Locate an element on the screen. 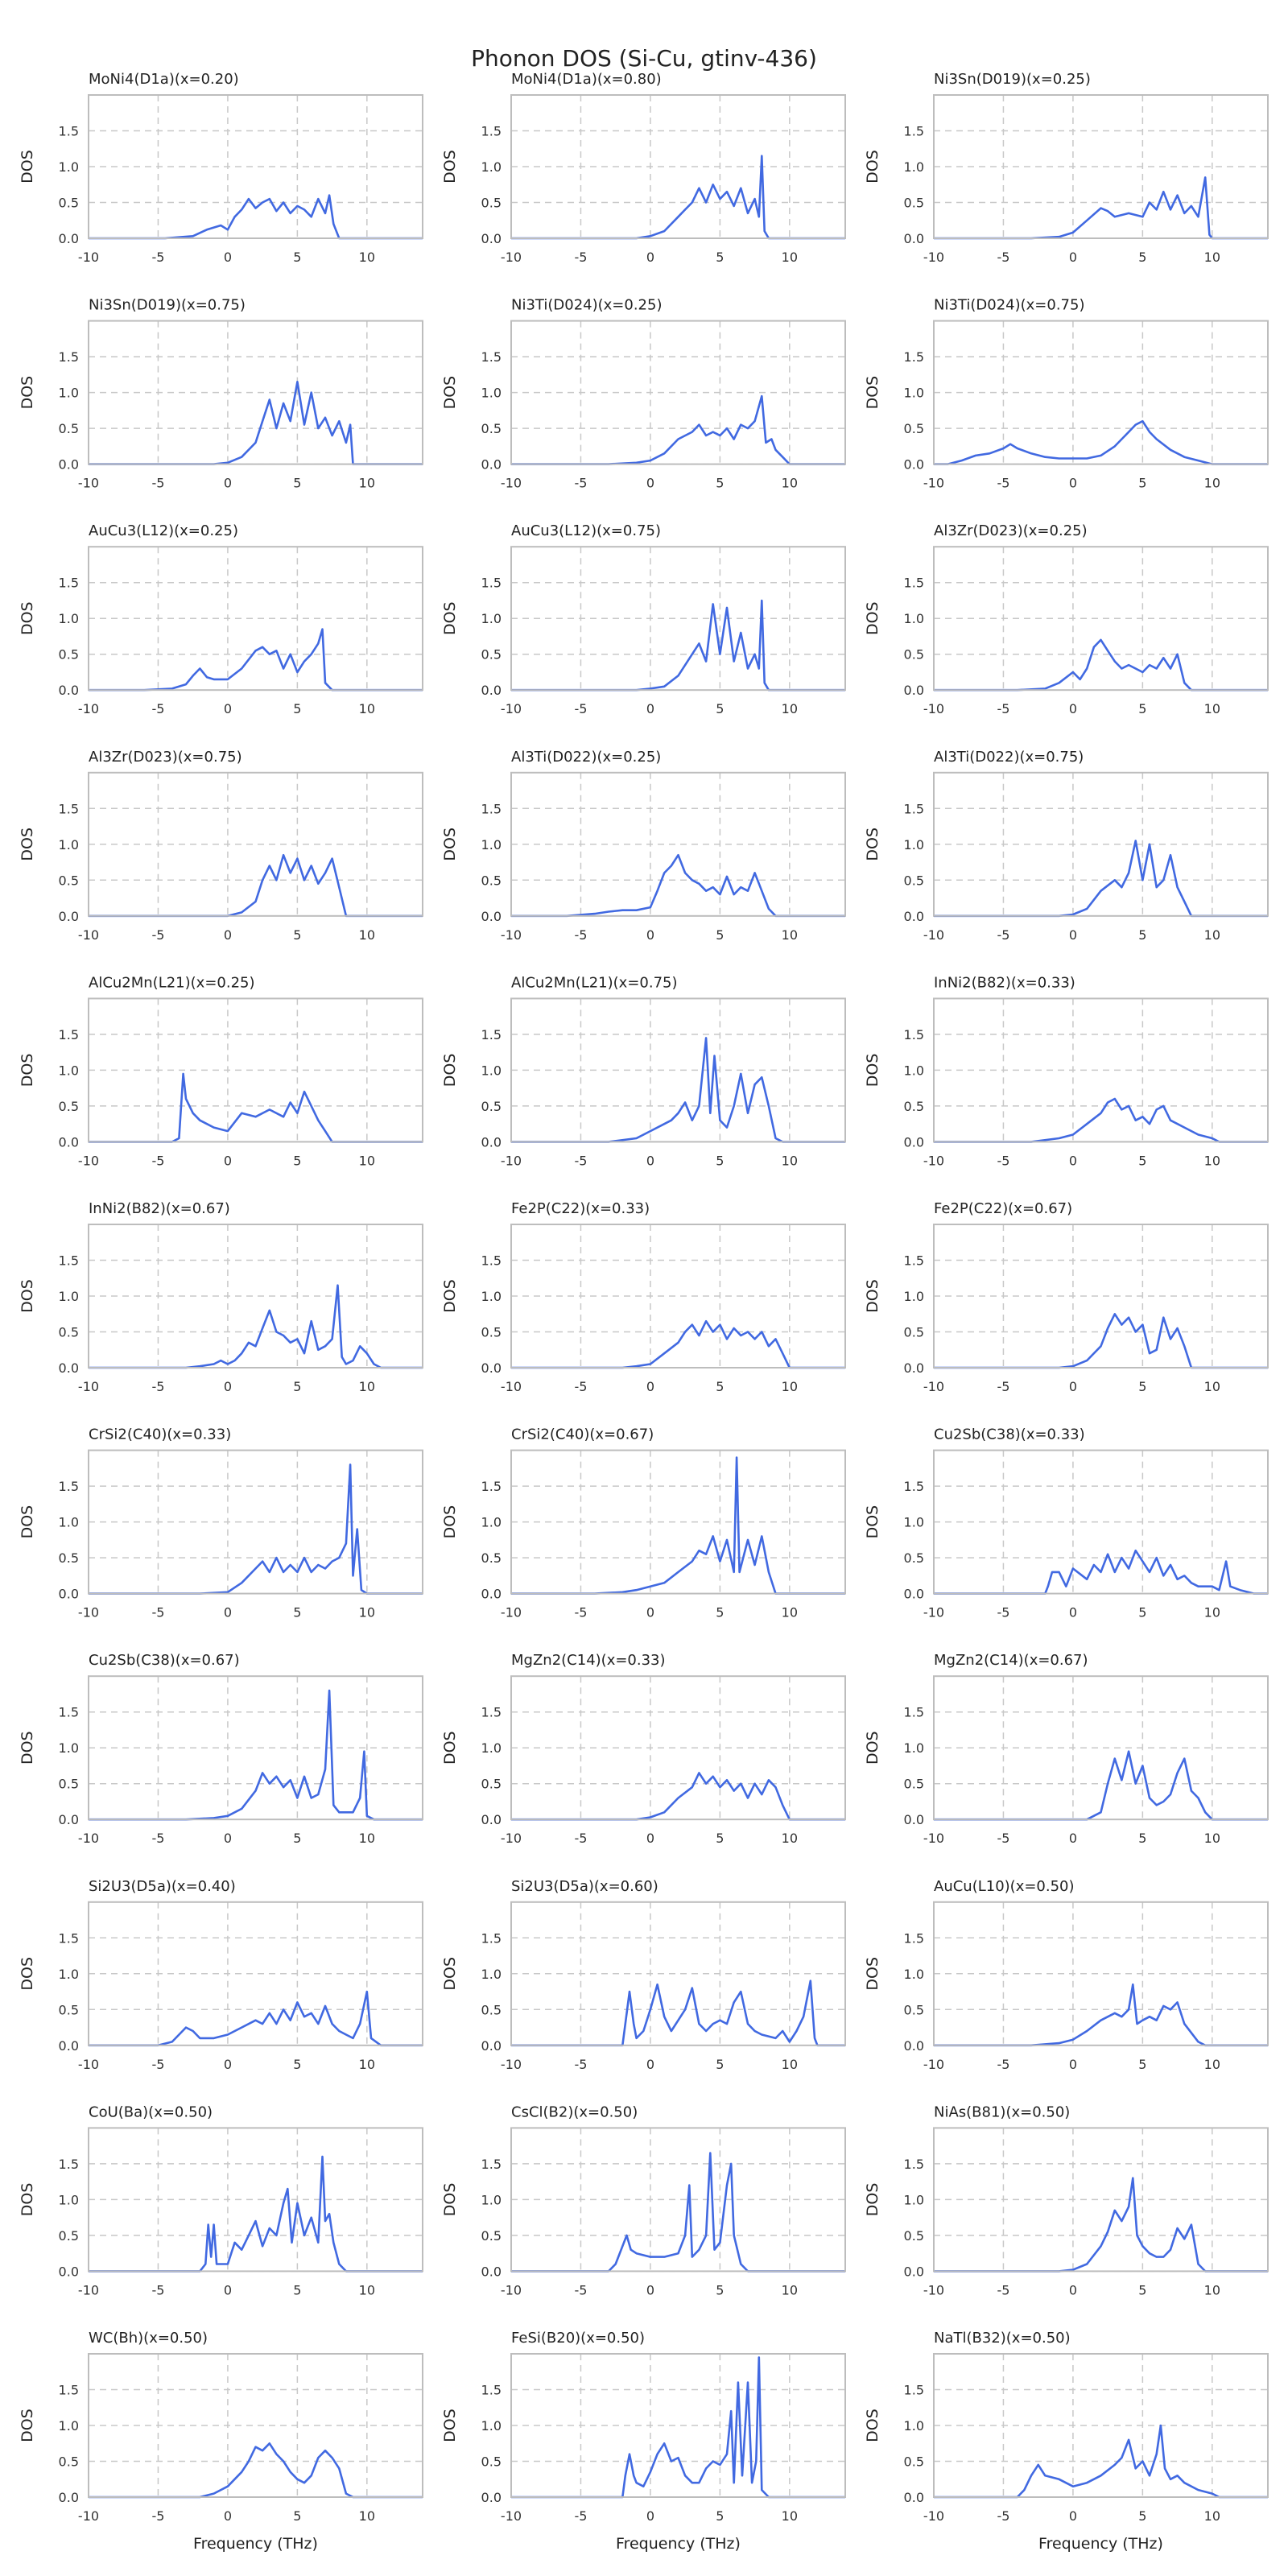 This screenshot has width=1288, height=2576. panel-title: MoNi4(D1a)(x=0.80) is located at coordinates (586, 79).